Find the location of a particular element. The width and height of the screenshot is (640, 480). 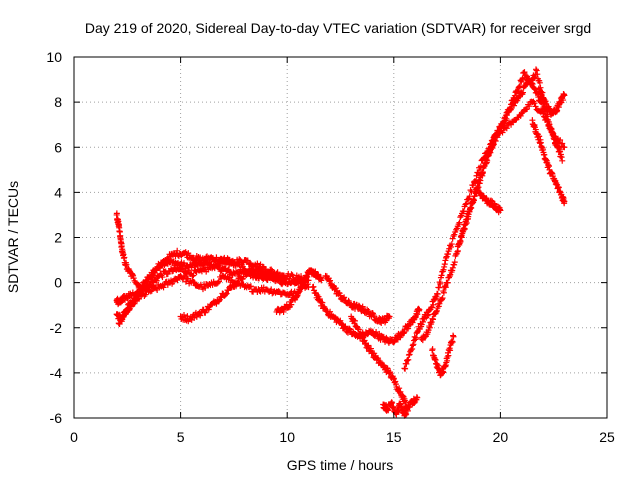

series-arc7 is located at coordinates (366, 314).